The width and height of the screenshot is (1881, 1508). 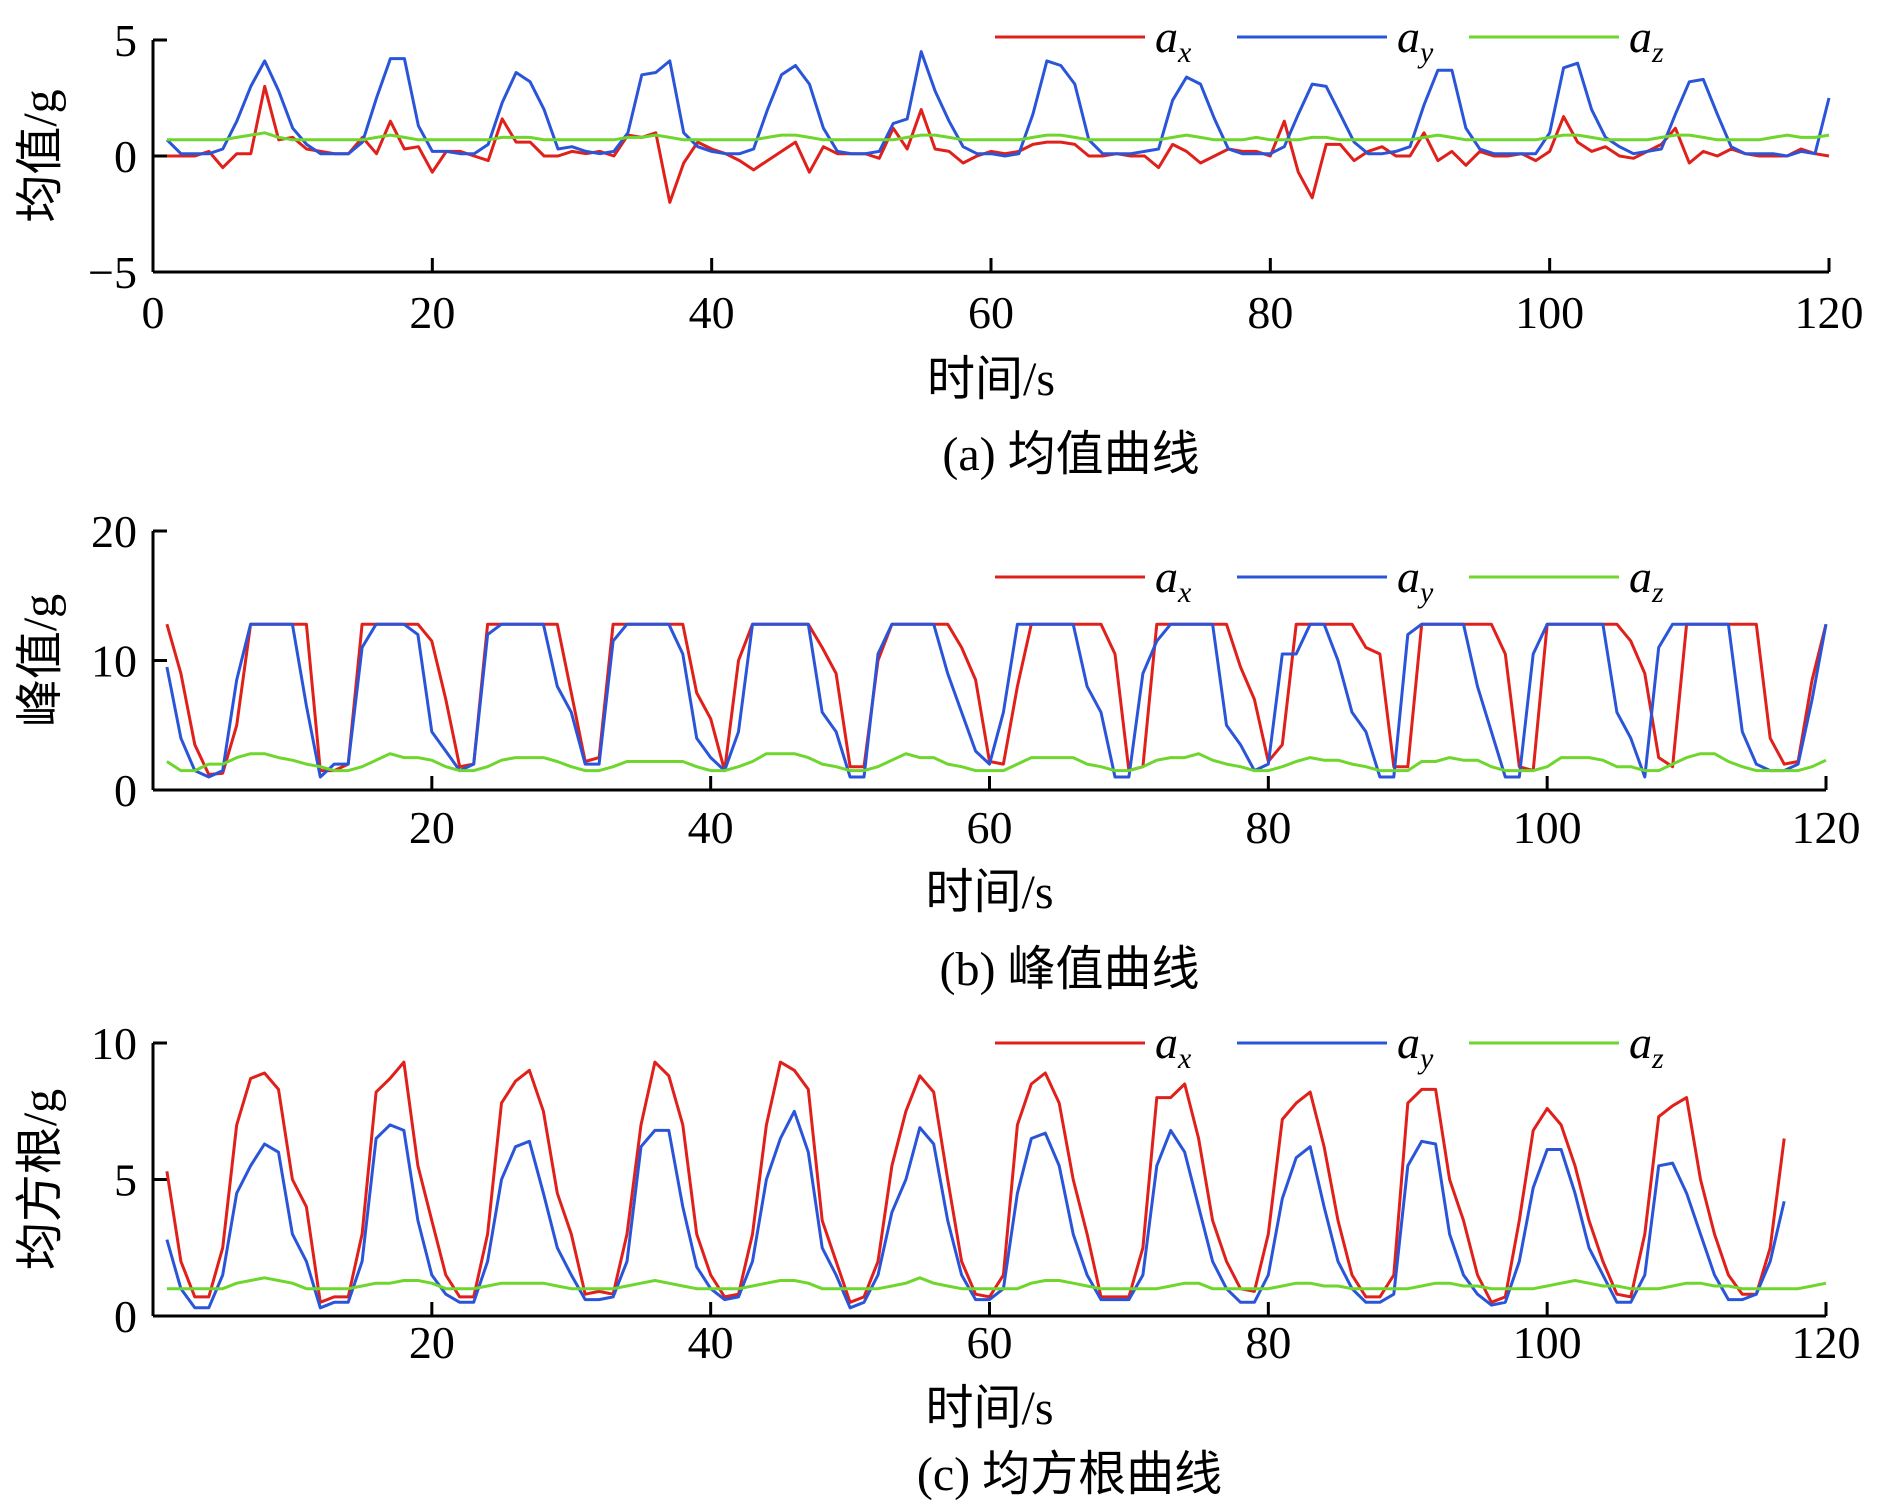 What do you see at coordinates (40, 155) in the screenshot?
I see `y-axis-label: 均值/g` at bounding box center [40, 155].